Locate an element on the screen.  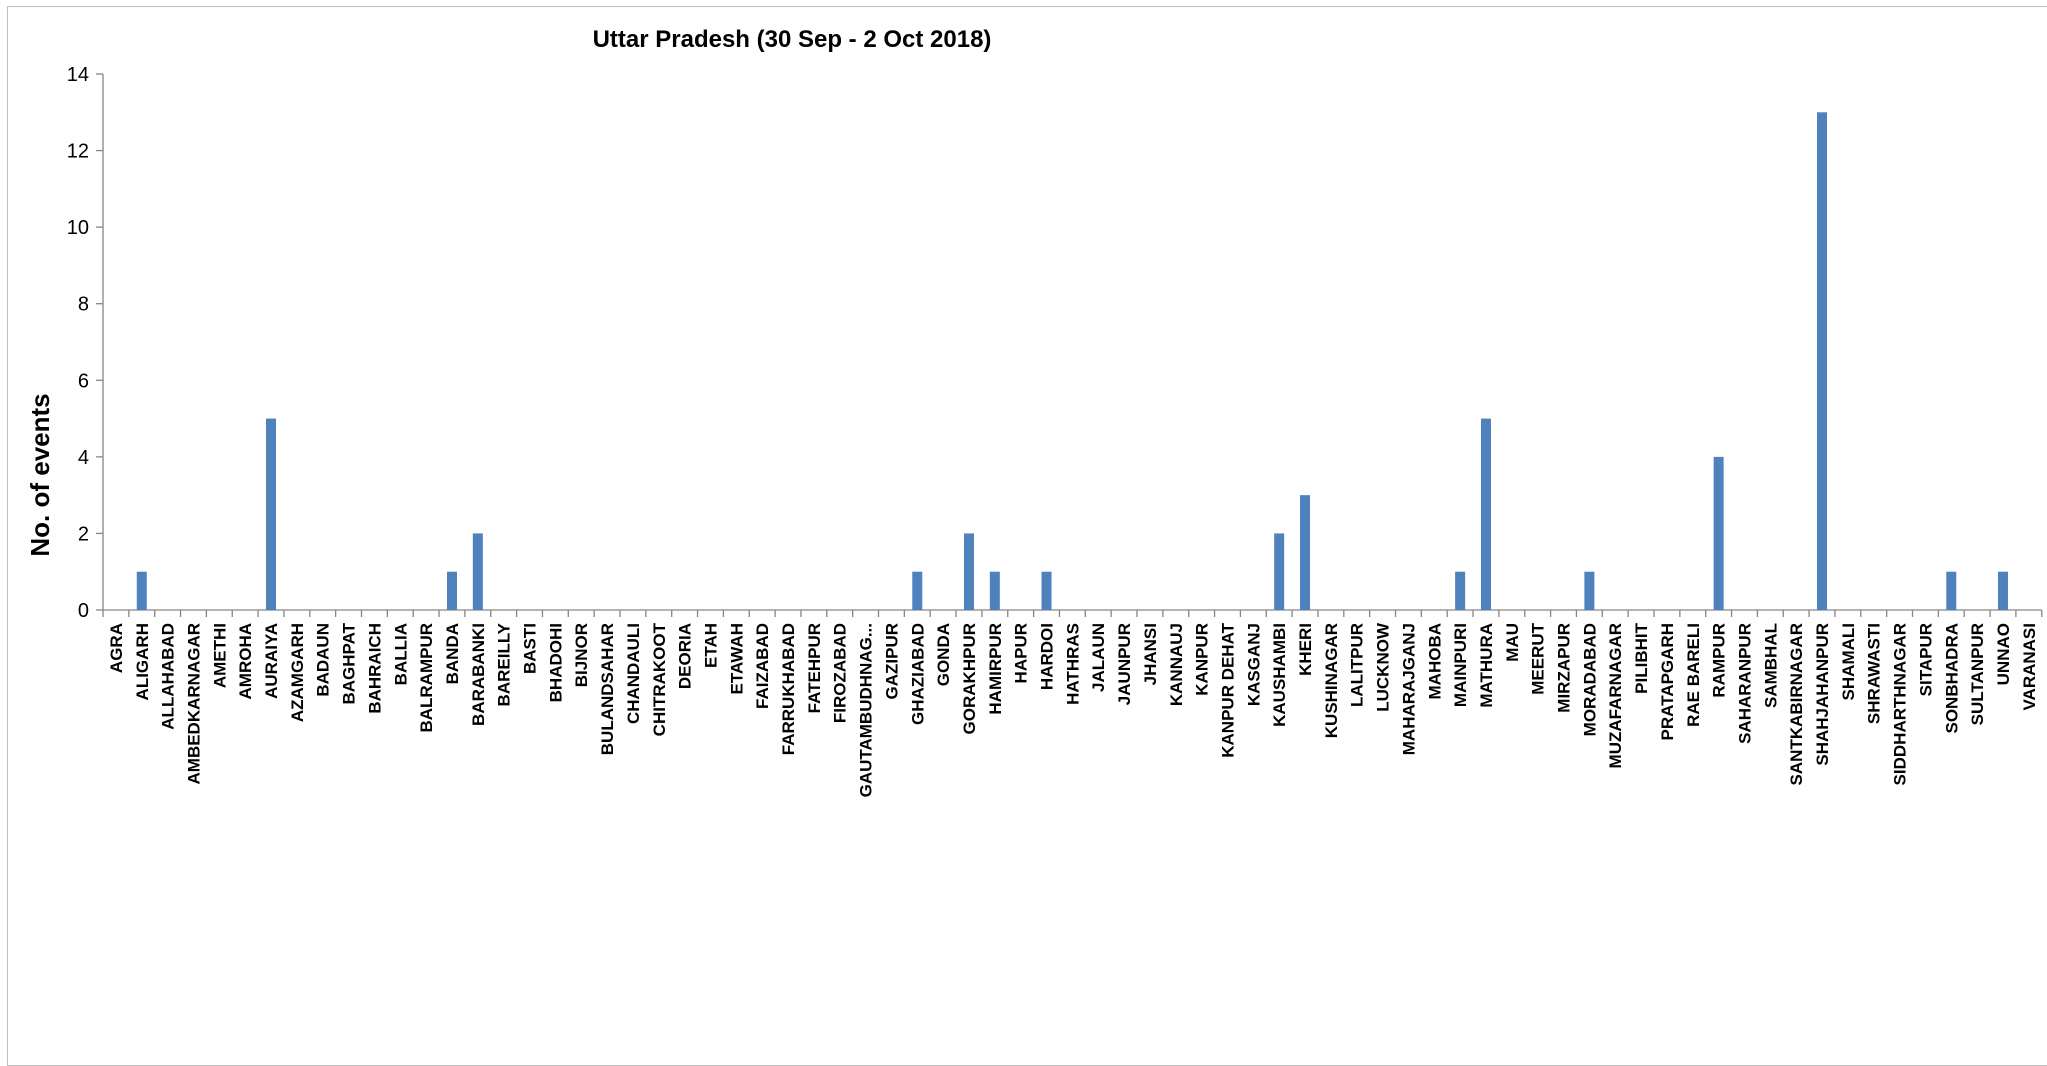
x-tick-label: ETAWAH is located at coordinates (736, 658).